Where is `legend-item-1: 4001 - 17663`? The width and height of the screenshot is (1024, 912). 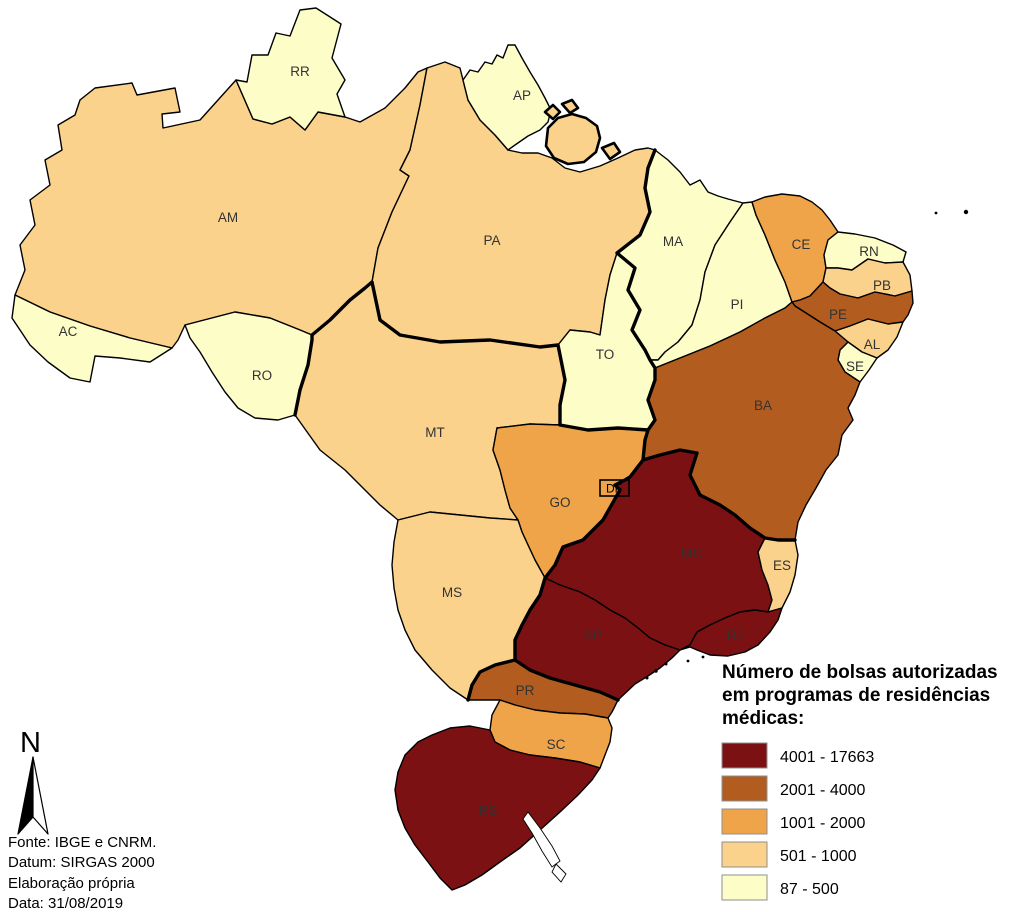 legend-item-1: 4001 - 17663 is located at coordinates (797, 755).